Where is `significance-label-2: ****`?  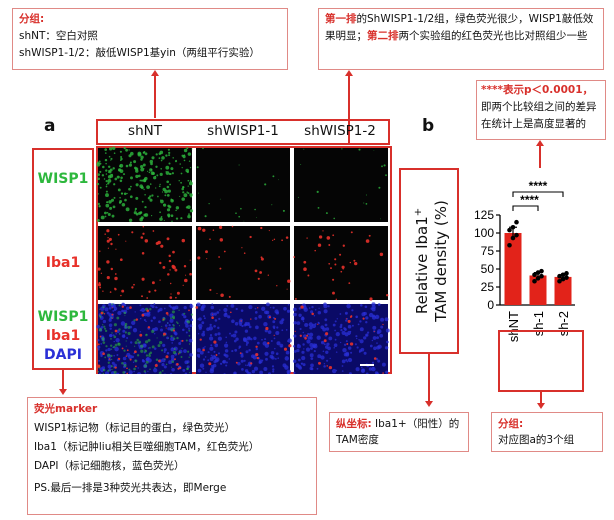 significance-label-2: **** is located at coordinates (529, 200).